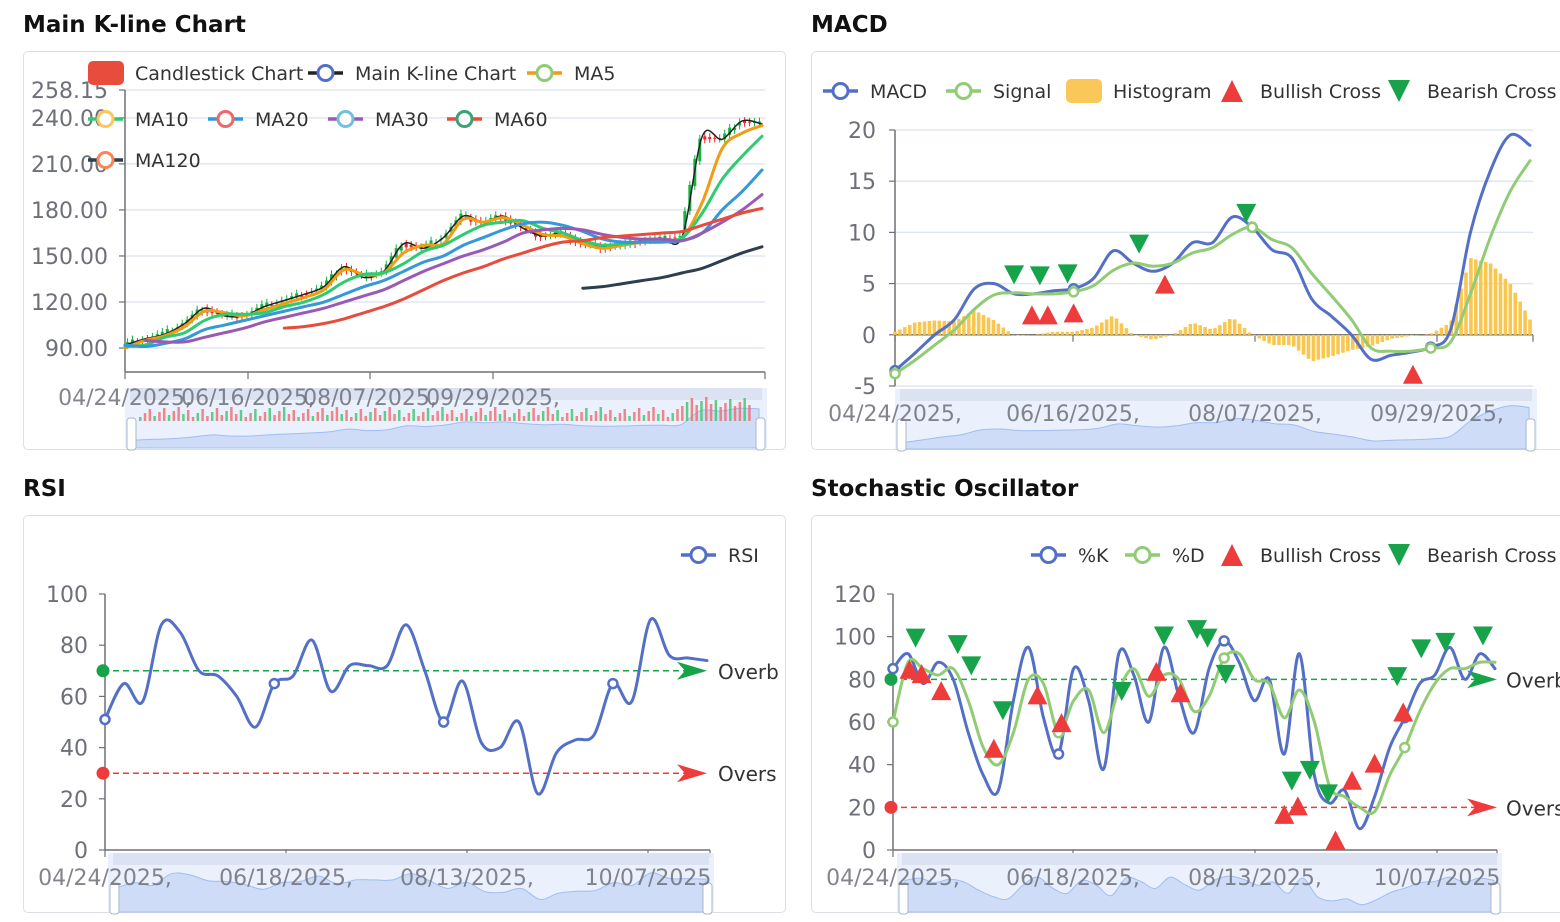  Describe the element at coordinates (1070, 556) in the screenshot. I see `legend-item: %K` at that location.